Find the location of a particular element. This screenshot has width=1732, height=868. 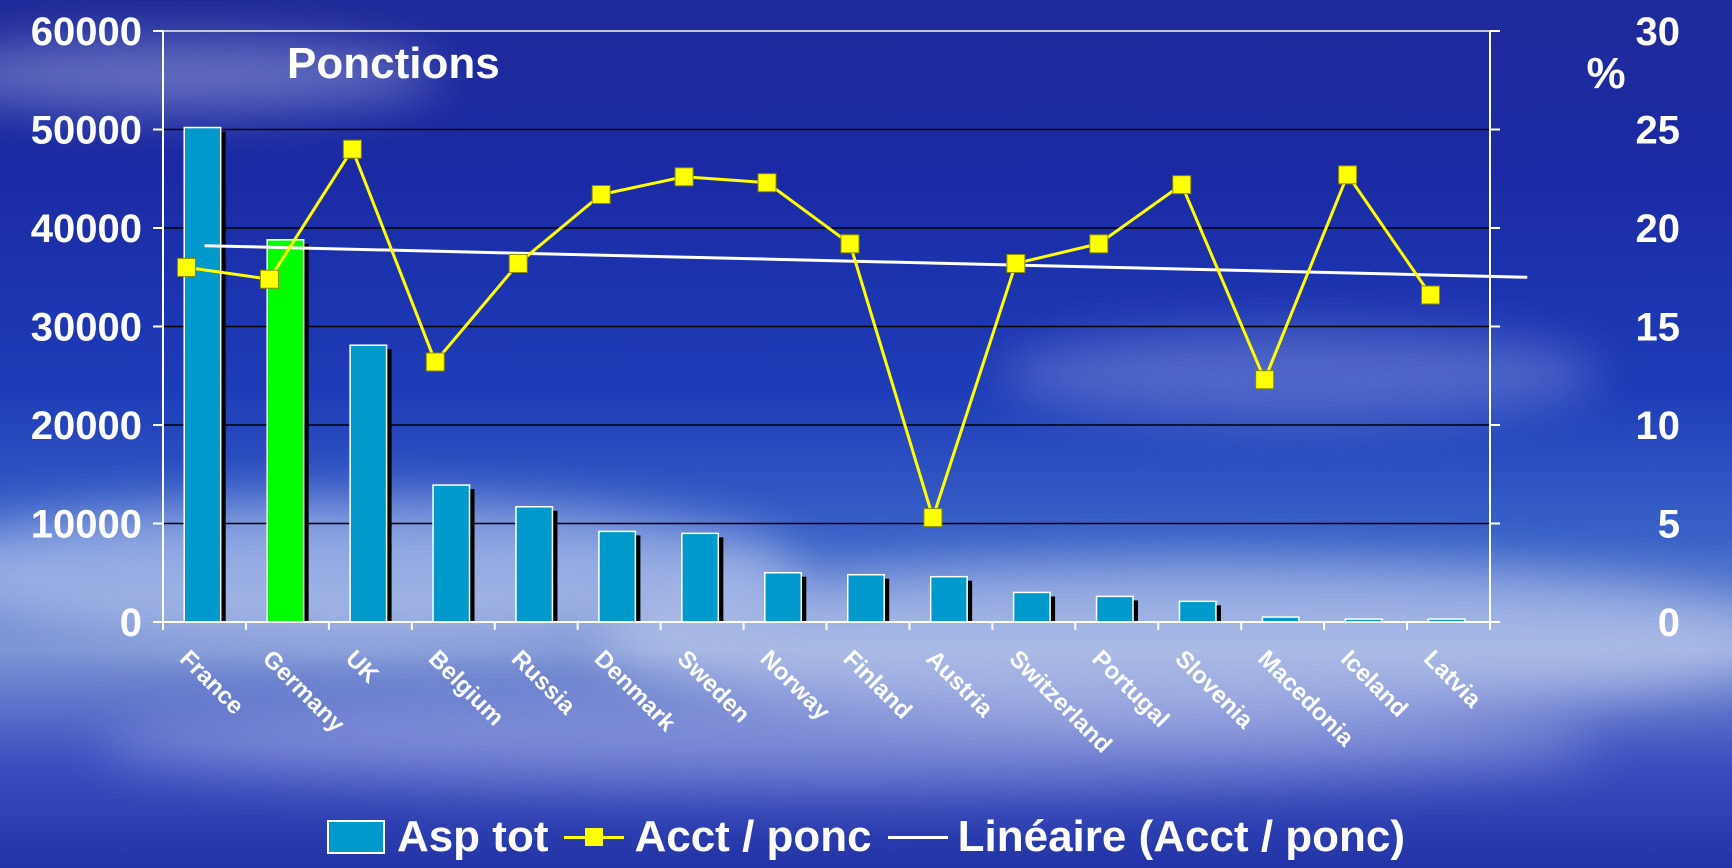

bar-denmark is located at coordinates (617, 576).